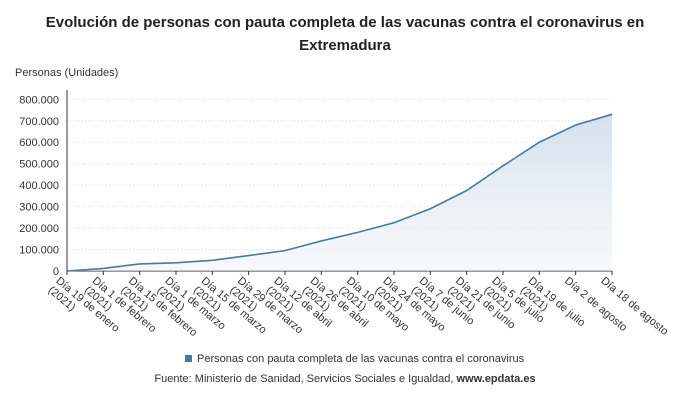  I want to click on y-tick-label: 200.000, so click(39, 229).